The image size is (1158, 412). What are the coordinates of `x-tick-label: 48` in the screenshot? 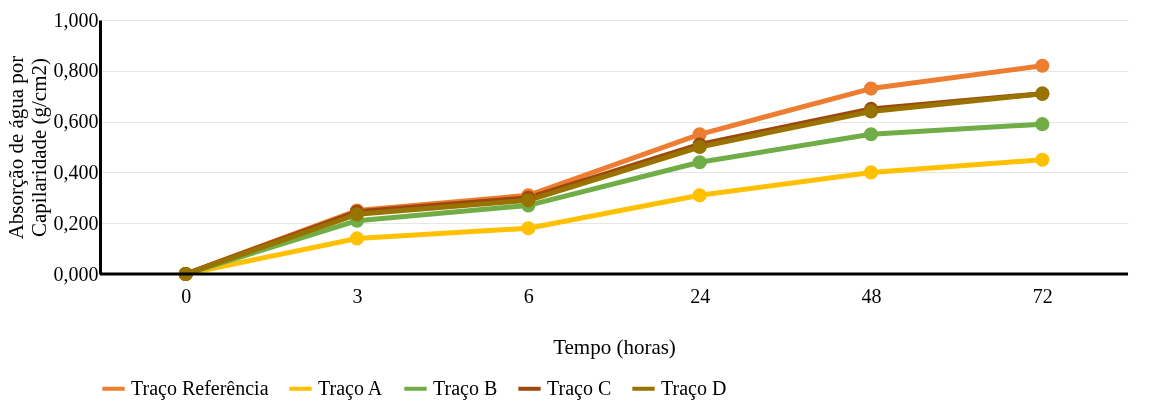 It's located at (871, 295).